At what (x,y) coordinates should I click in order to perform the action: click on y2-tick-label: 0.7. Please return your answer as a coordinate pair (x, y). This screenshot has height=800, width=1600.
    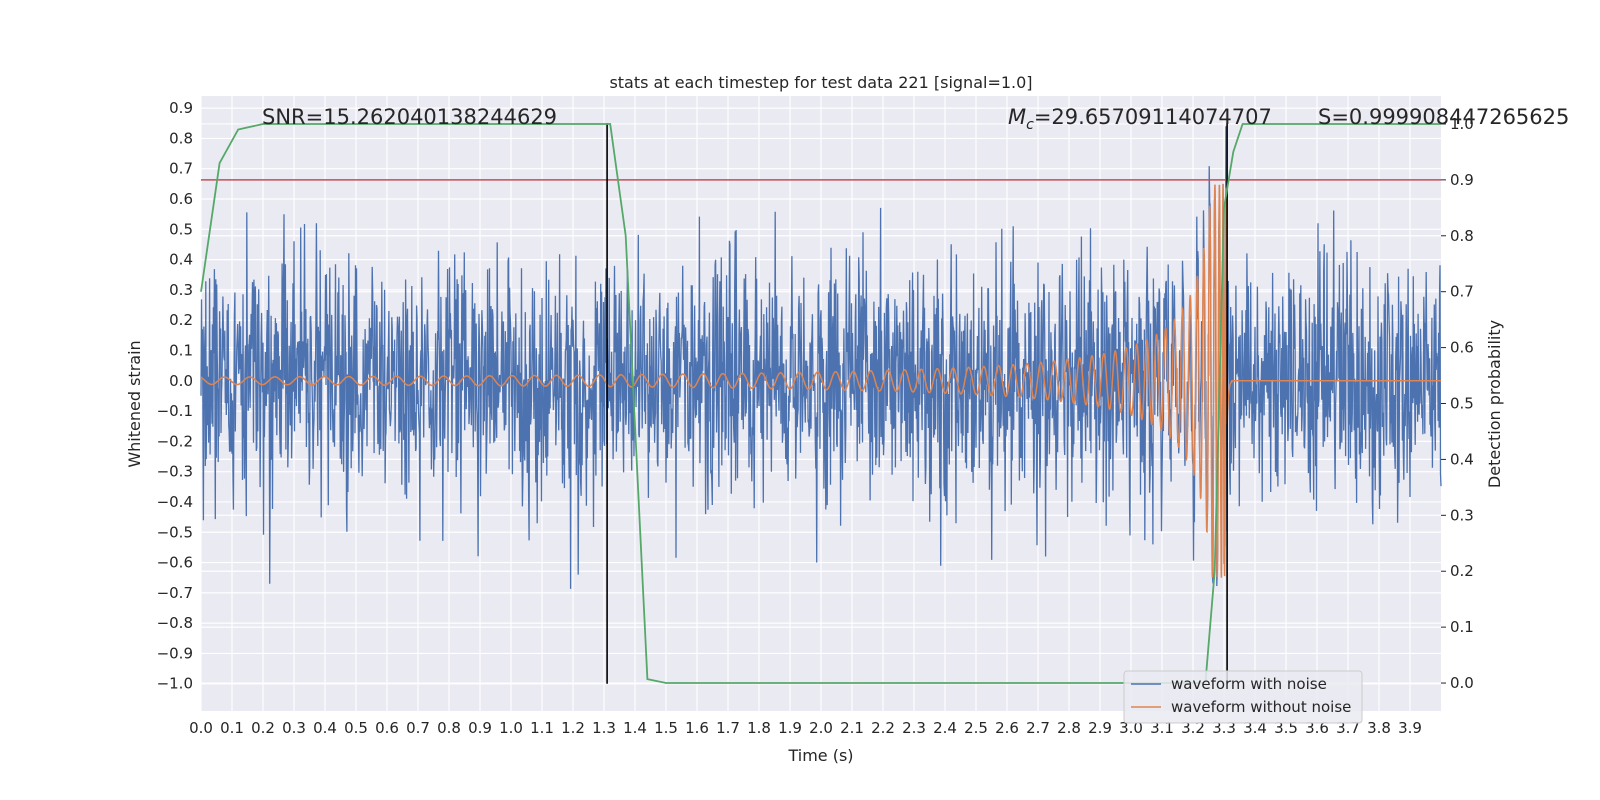
    Looking at the image, I should click on (1462, 292).